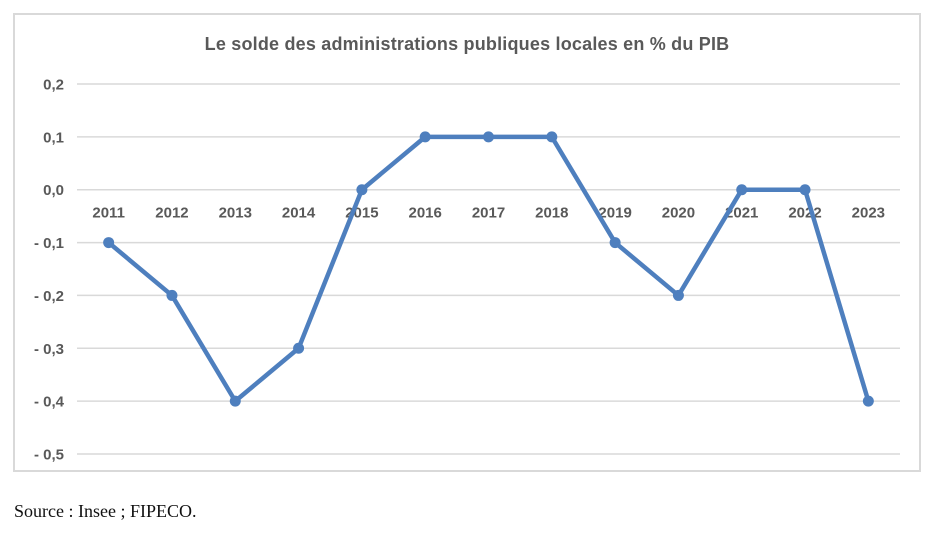 Image resolution: width=942 pixels, height=538 pixels. I want to click on x-tick-label: 2012, so click(171, 213).